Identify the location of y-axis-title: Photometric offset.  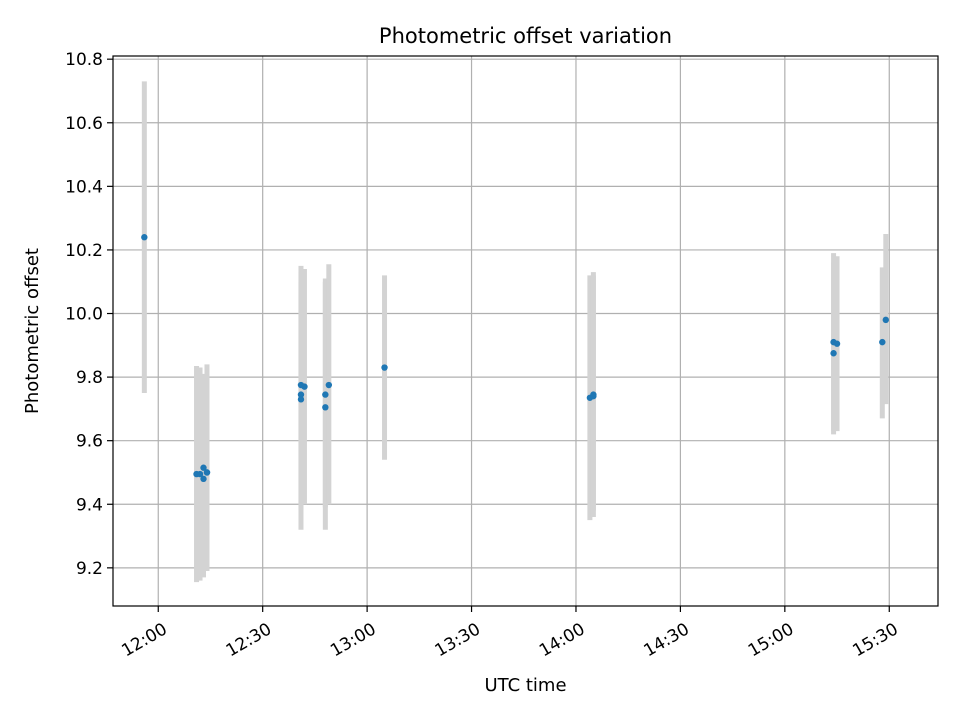
(32, 331).